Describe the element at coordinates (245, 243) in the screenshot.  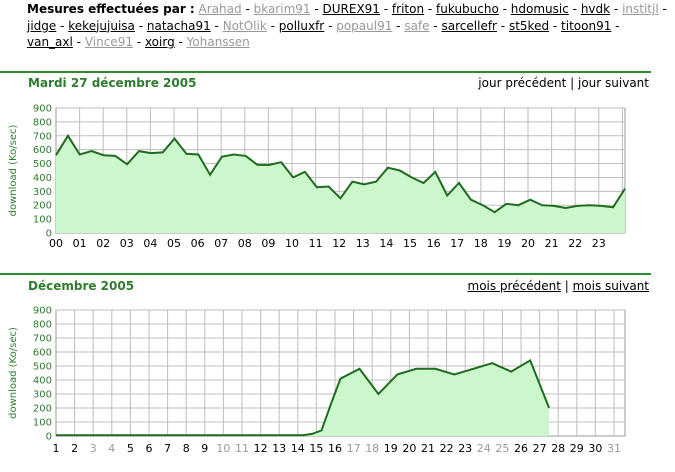
I see `x-tick-label: 08` at that location.